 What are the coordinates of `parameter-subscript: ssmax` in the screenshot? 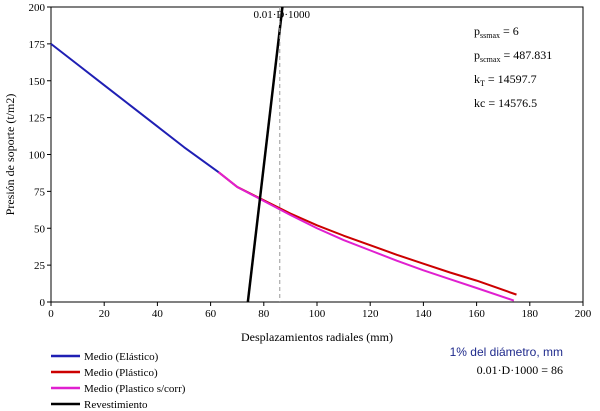 It's located at (490, 35).